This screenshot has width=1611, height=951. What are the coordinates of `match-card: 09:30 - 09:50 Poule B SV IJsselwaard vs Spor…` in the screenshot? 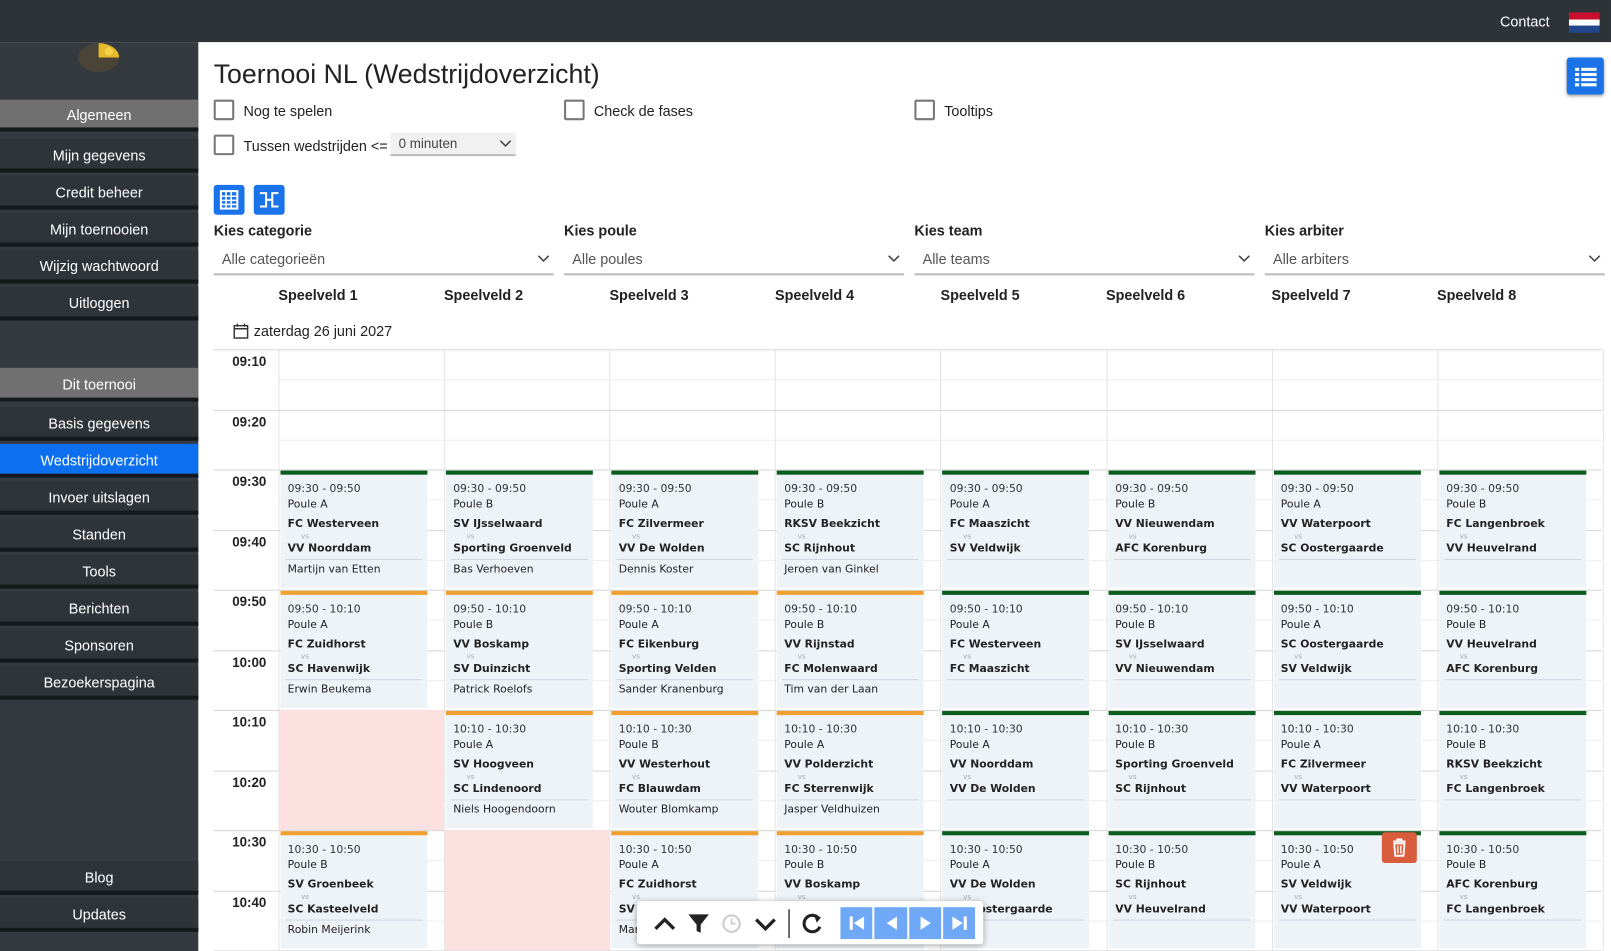 It's located at (519, 529).